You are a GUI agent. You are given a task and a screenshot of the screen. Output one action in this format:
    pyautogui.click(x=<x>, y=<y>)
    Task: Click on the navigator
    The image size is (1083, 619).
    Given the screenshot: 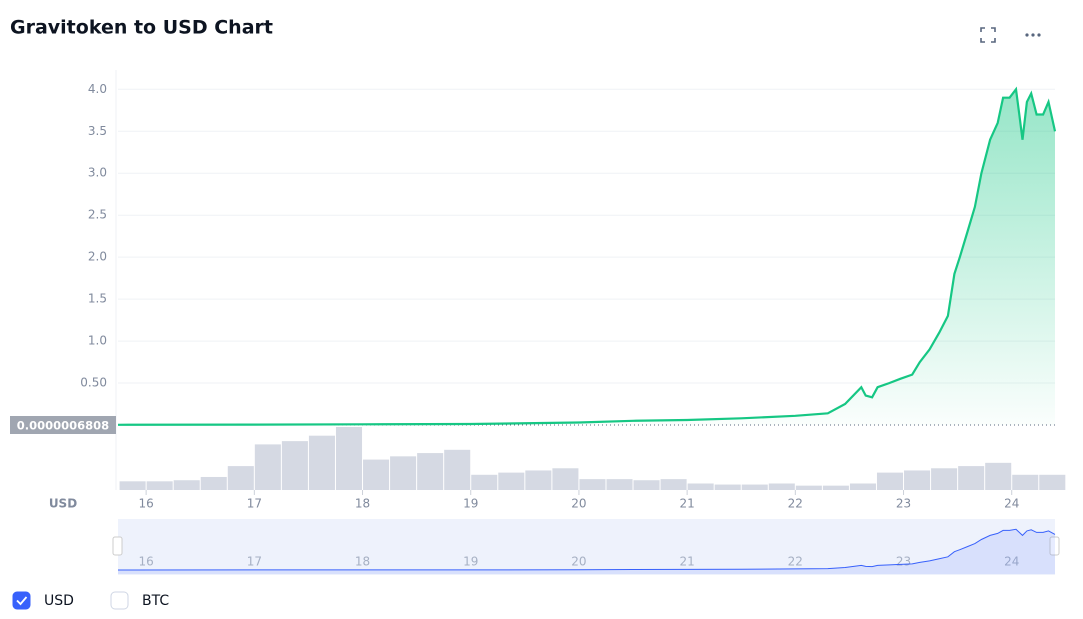 What is the action you would take?
    pyautogui.click(x=586, y=547)
    